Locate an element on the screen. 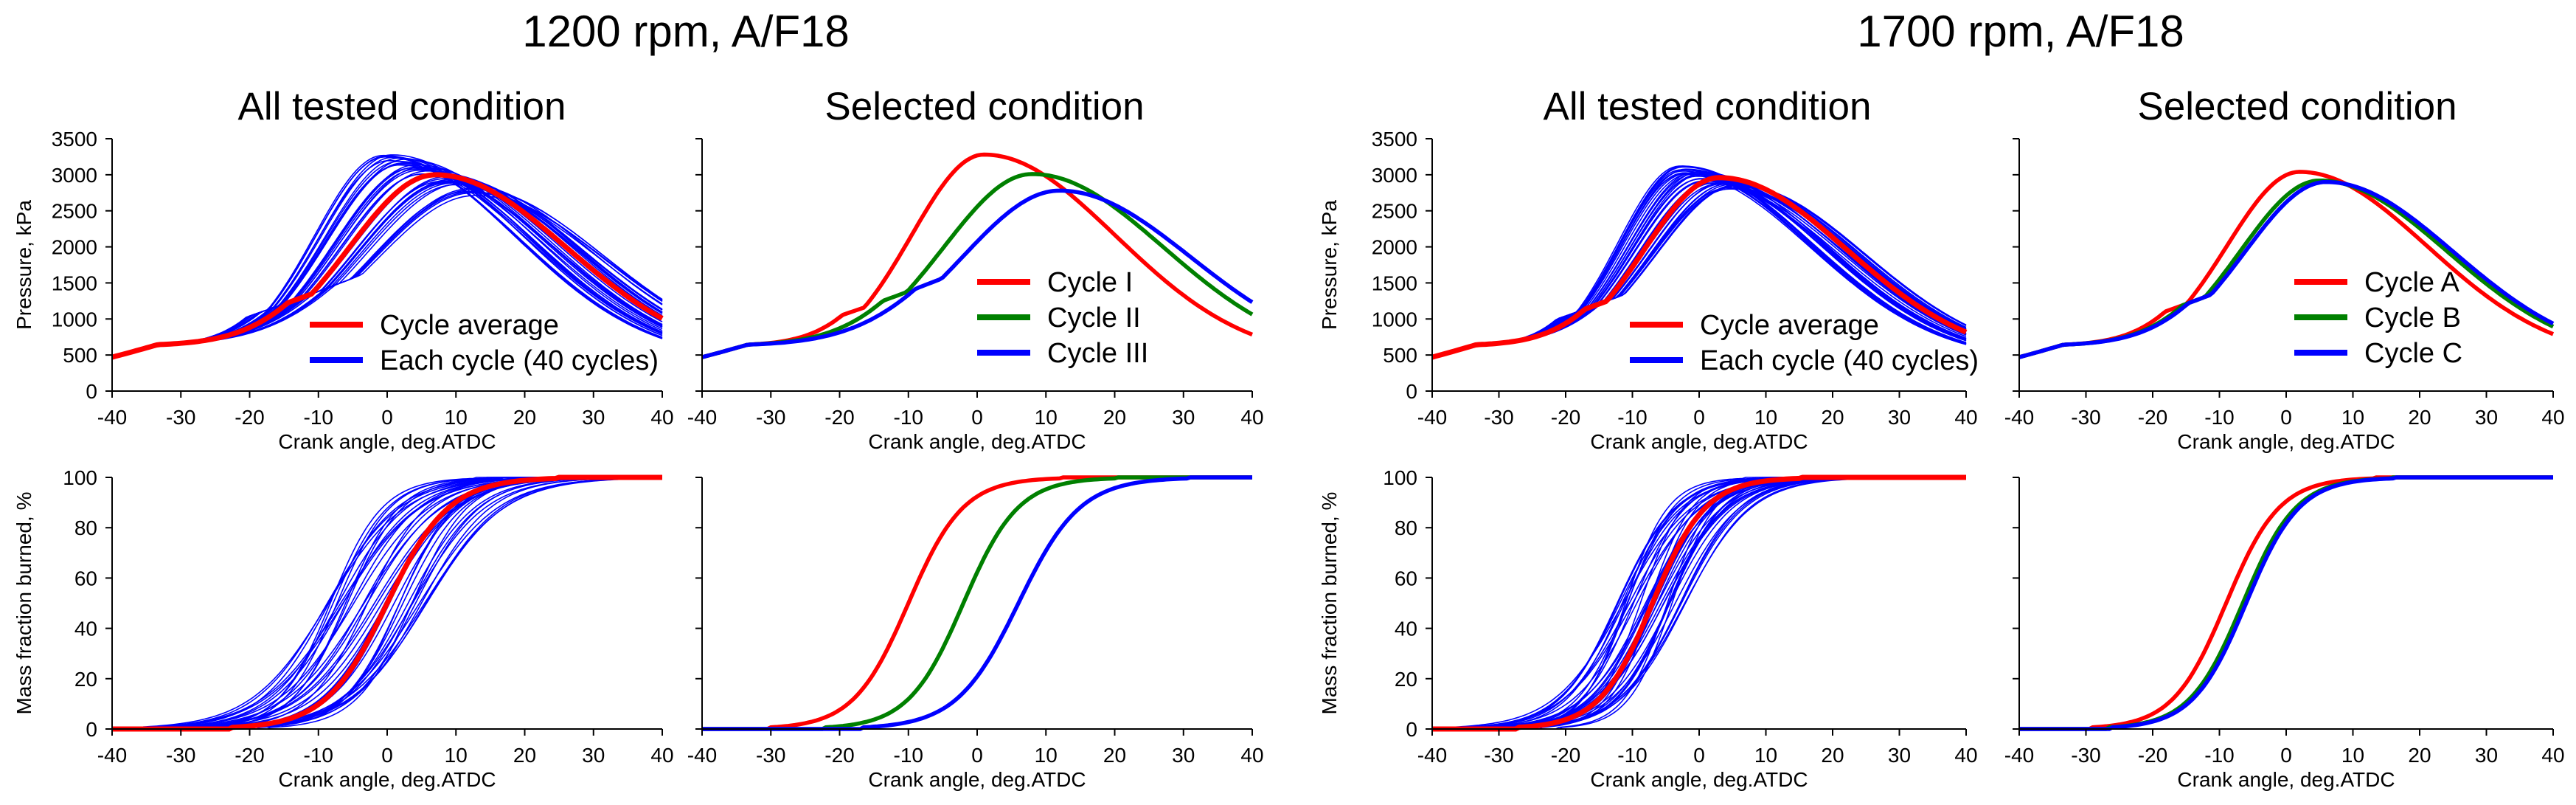 This screenshot has height=805, width=2576. column-title-all-tested-1200: All tested condition is located at coordinates (401, 106).